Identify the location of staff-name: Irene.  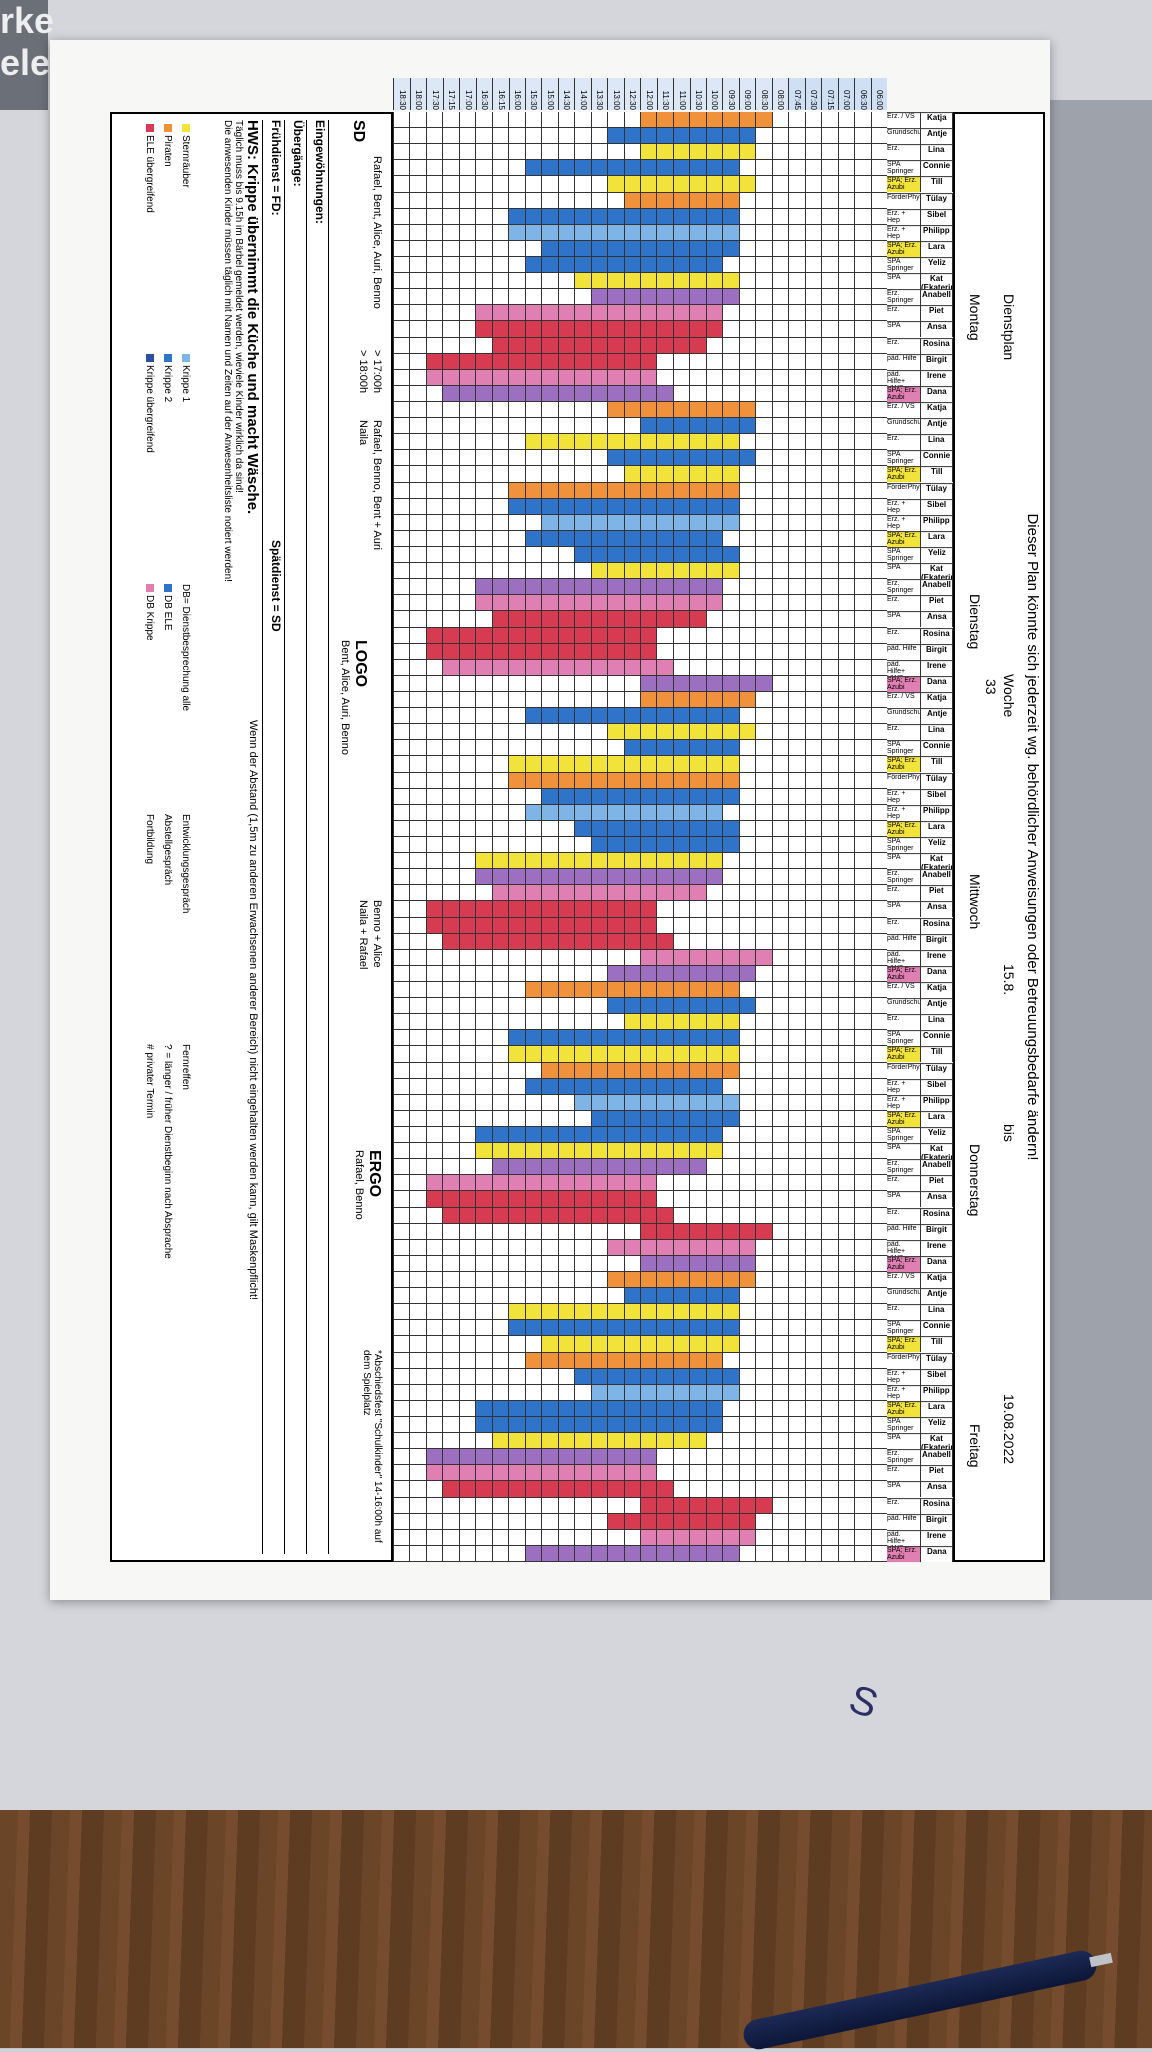
(937, 957).